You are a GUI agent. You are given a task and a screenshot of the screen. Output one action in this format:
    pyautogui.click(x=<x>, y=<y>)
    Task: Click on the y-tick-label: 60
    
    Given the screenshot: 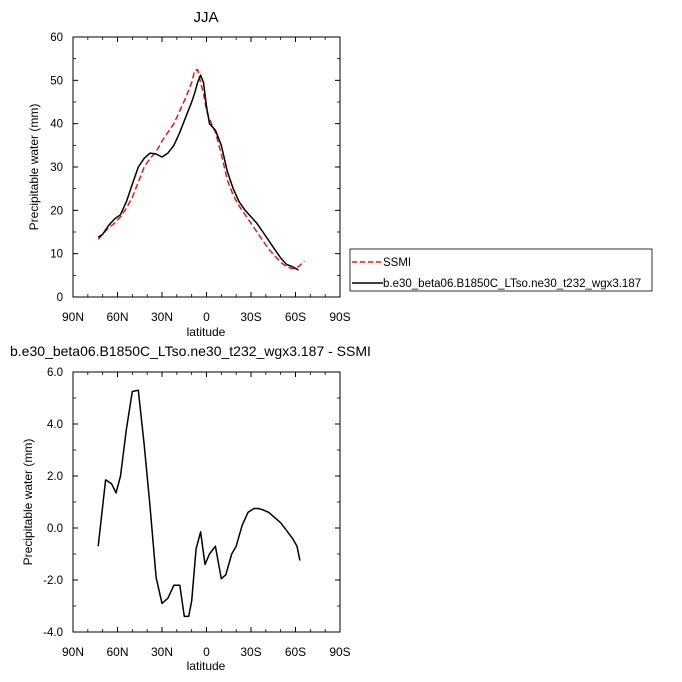 What is the action you would take?
    pyautogui.click(x=56, y=38)
    